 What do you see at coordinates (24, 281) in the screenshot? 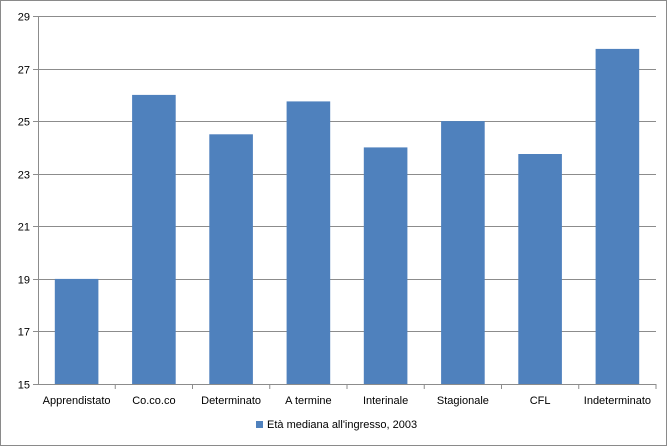
I see `y-tick-label: 19` at bounding box center [24, 281].